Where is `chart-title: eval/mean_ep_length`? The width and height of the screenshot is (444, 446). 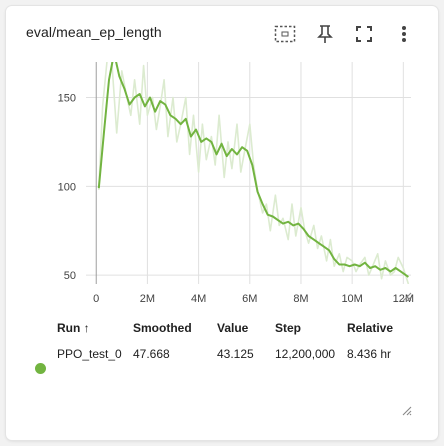
chart-title: eval/mean_ep_length is located at coordinates (94, 32).